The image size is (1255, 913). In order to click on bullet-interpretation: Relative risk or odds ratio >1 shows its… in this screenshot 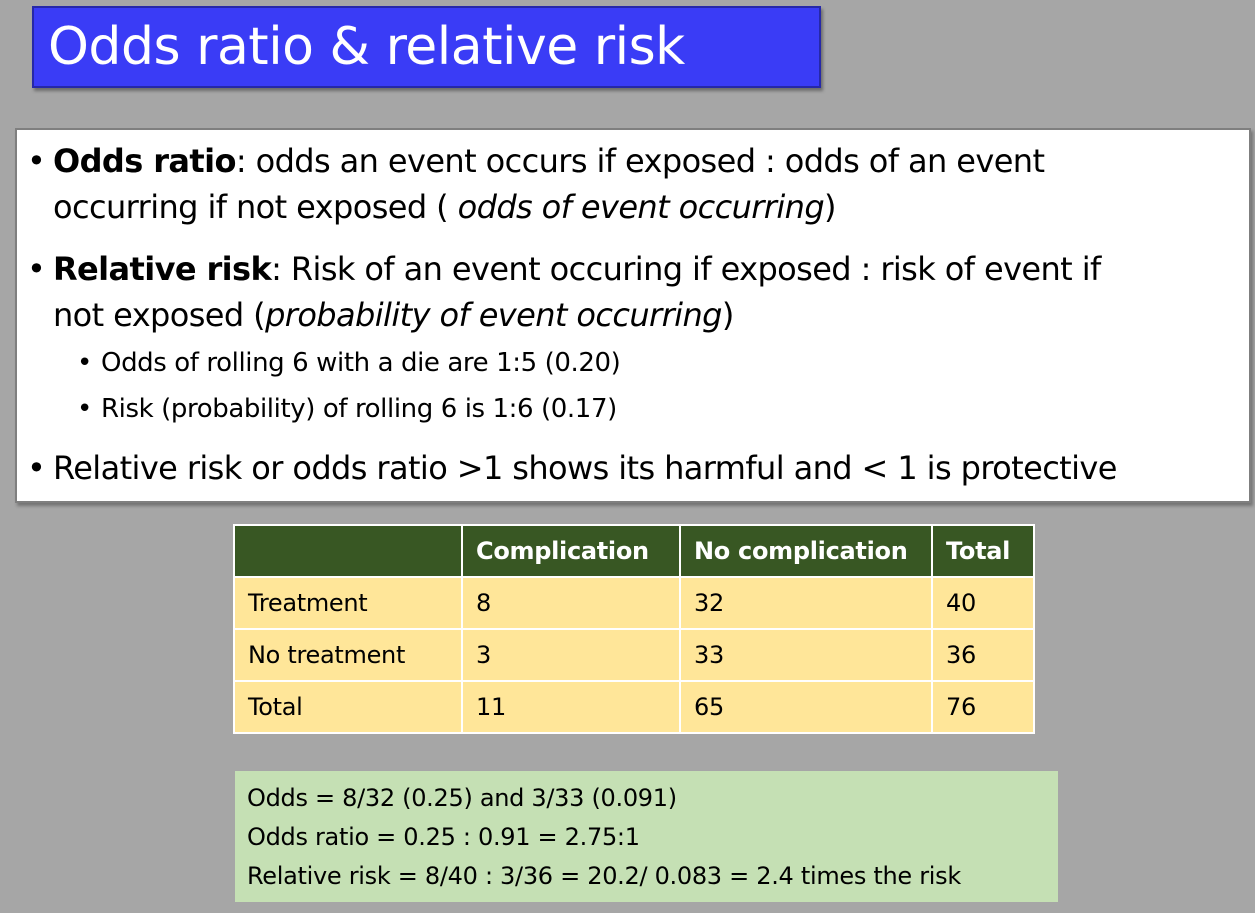, I will do `click(585, 468)`.